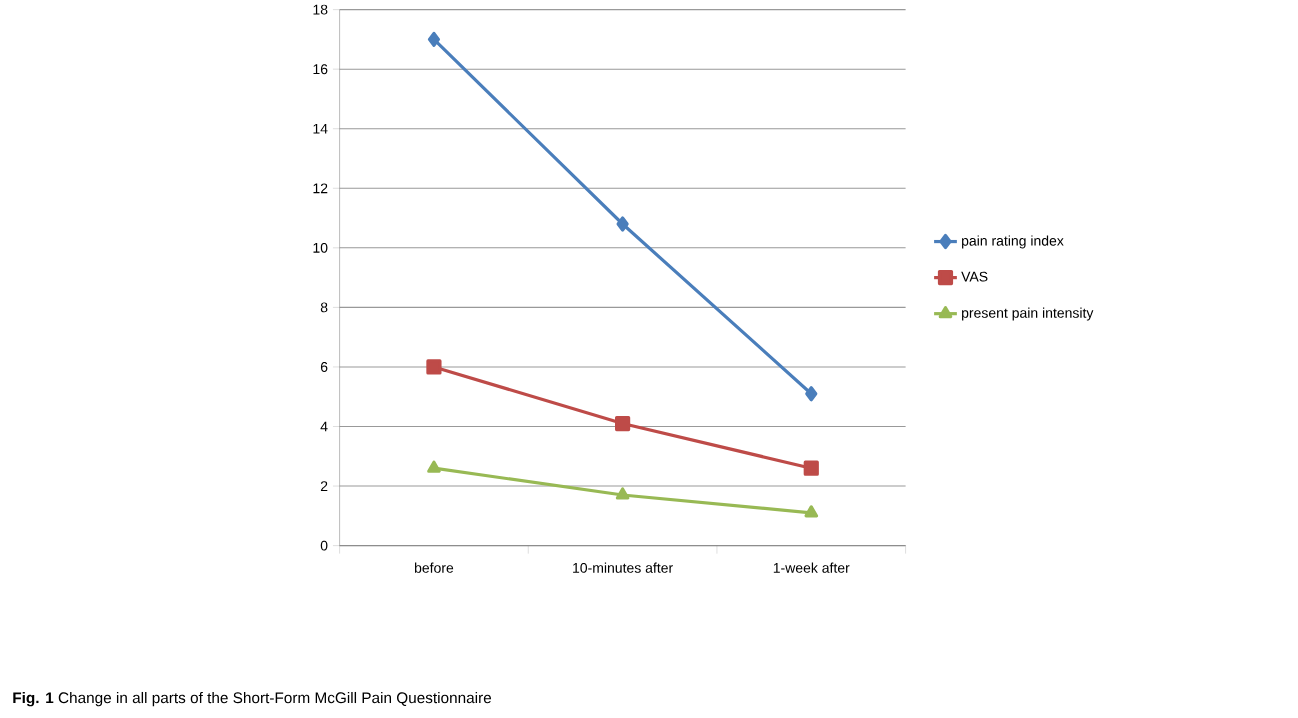  I want to click on y-tick-label: 2, so click(324, 486).